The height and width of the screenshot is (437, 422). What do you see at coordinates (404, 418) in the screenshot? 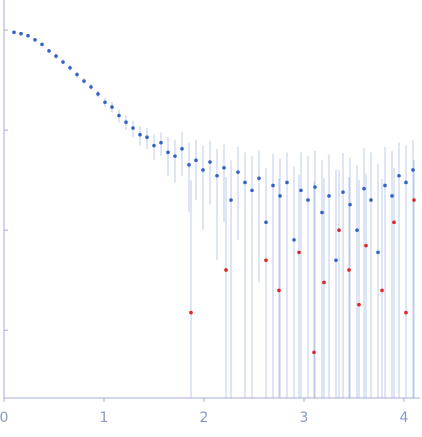
I see `x-tick-label: 4` at bounding box center [404, 418].